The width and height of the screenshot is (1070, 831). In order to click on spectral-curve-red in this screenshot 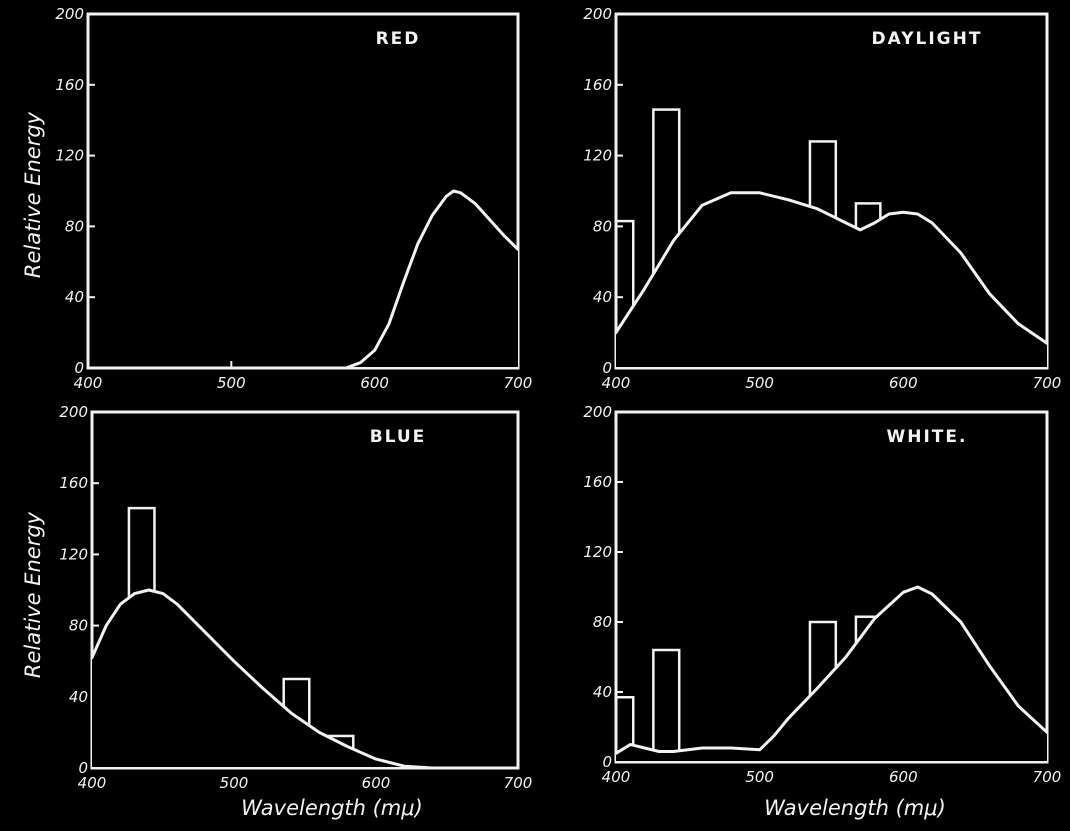, I will do `click(303, 279)`.